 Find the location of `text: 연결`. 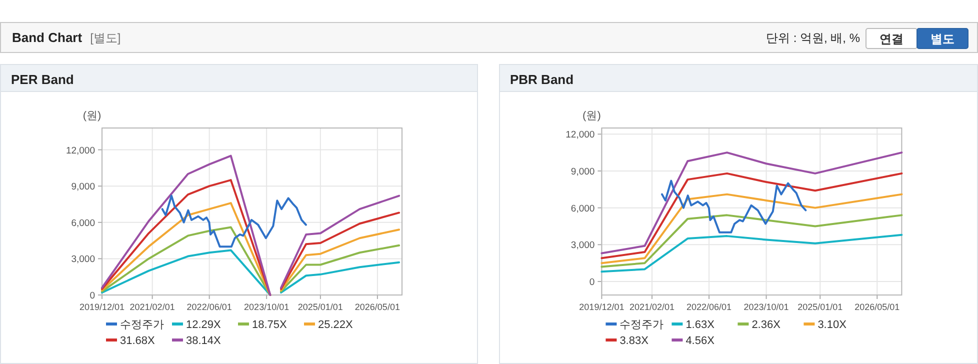

text: 연결 is located at coordinates (892, 39).